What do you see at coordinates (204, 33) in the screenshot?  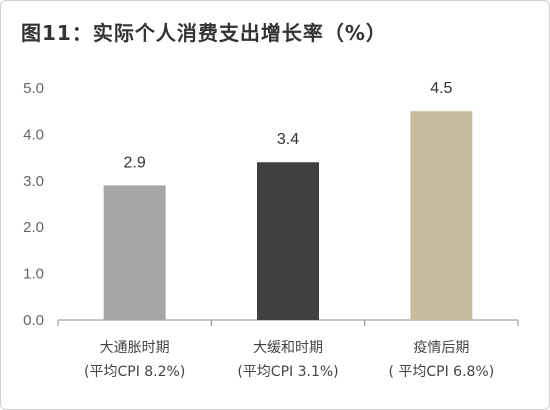 I see `chart-title: 图11：实际个人消费支出增长率（%）` at bounding box center [204, 33].